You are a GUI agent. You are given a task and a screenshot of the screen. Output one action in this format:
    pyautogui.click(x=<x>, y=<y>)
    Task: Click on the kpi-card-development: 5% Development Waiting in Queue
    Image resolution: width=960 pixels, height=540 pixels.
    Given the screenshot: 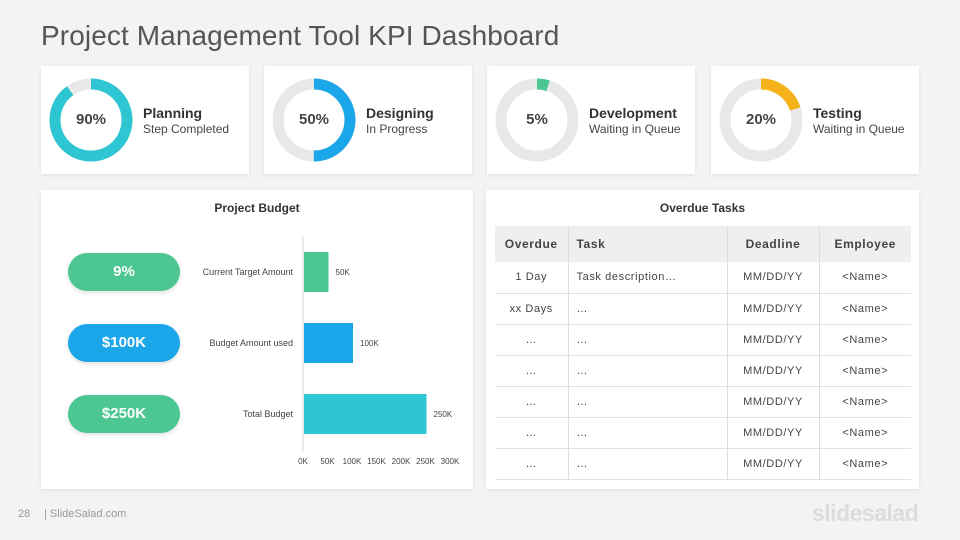 What is the action you would take?
    pyautogui.click(x=591, y=120)
    